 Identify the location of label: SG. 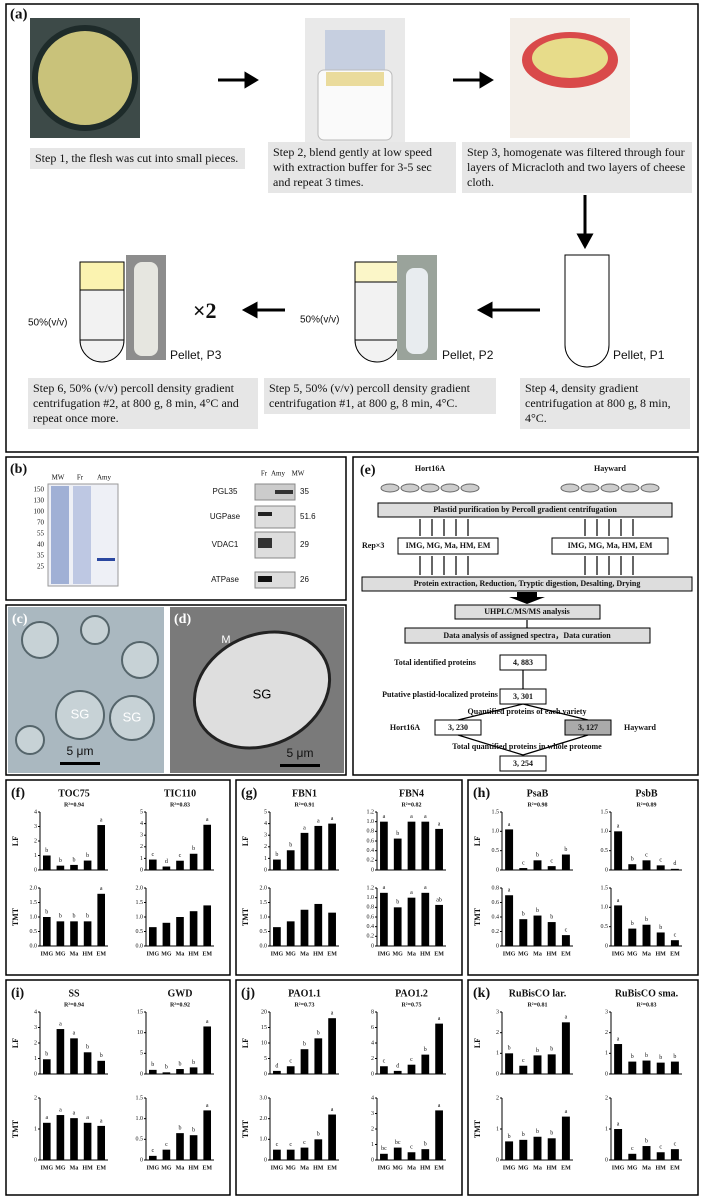
(80, 713).